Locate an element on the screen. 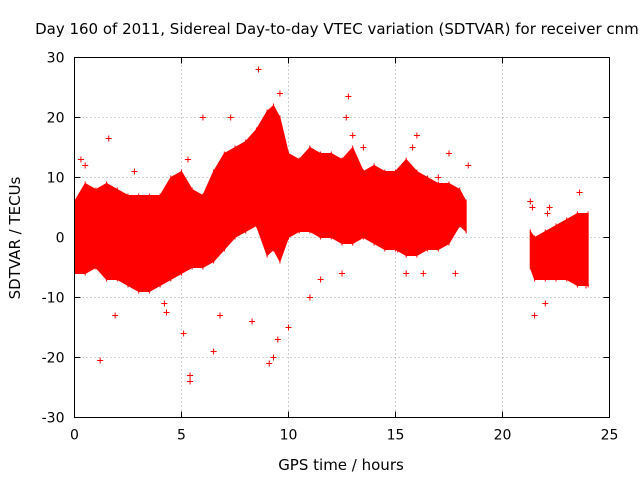 The width and height of the screenshot is (640, 480). x-tick-label: 5 is located at coordinates (181, 436).